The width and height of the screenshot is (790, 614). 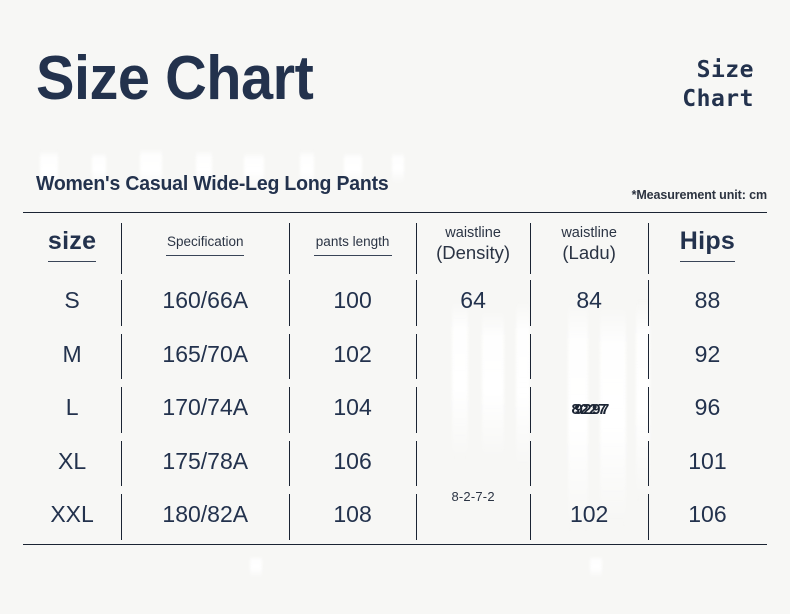 I want to click on cell-size: XXL, so click(x=72, y=517).